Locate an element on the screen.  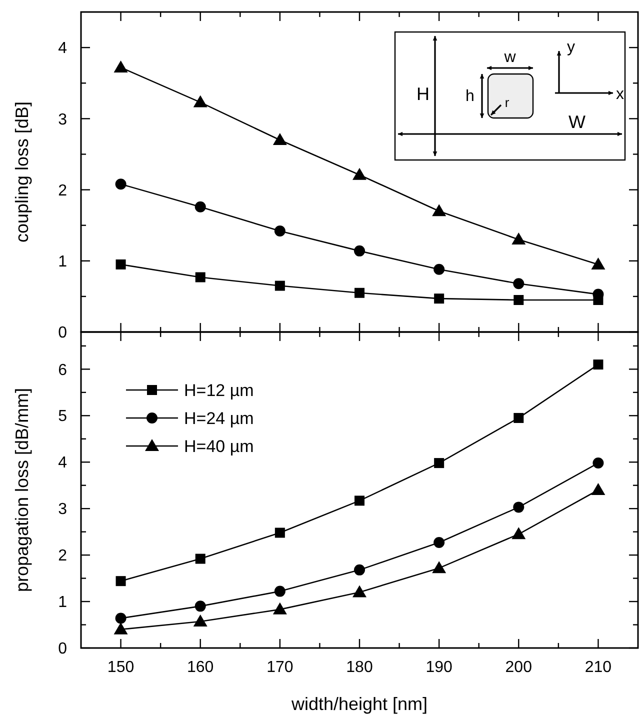
legend-label: H=40 µm is located at coordinates (219, 446).